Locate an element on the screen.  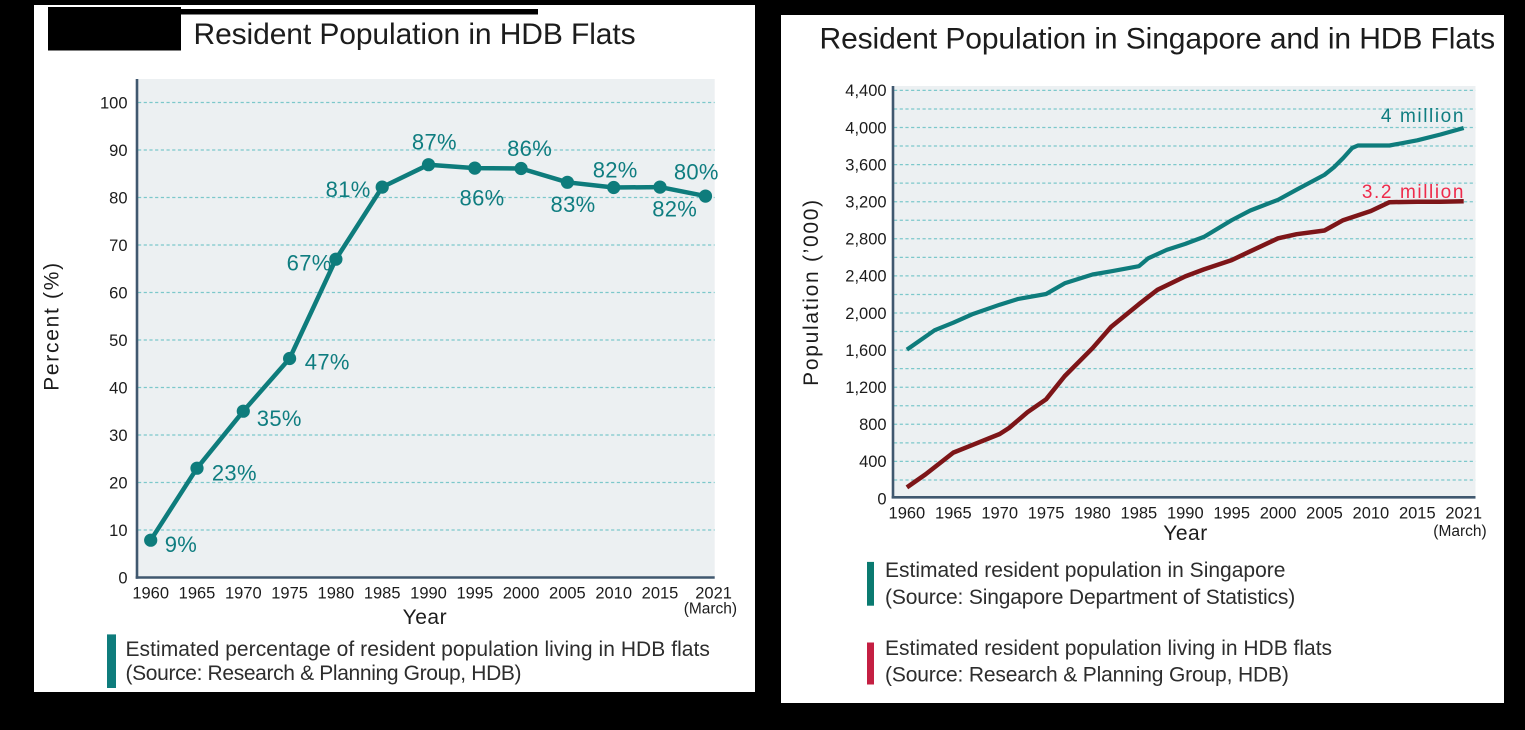
svg-text: 47% is located at coordinates (327, 362).